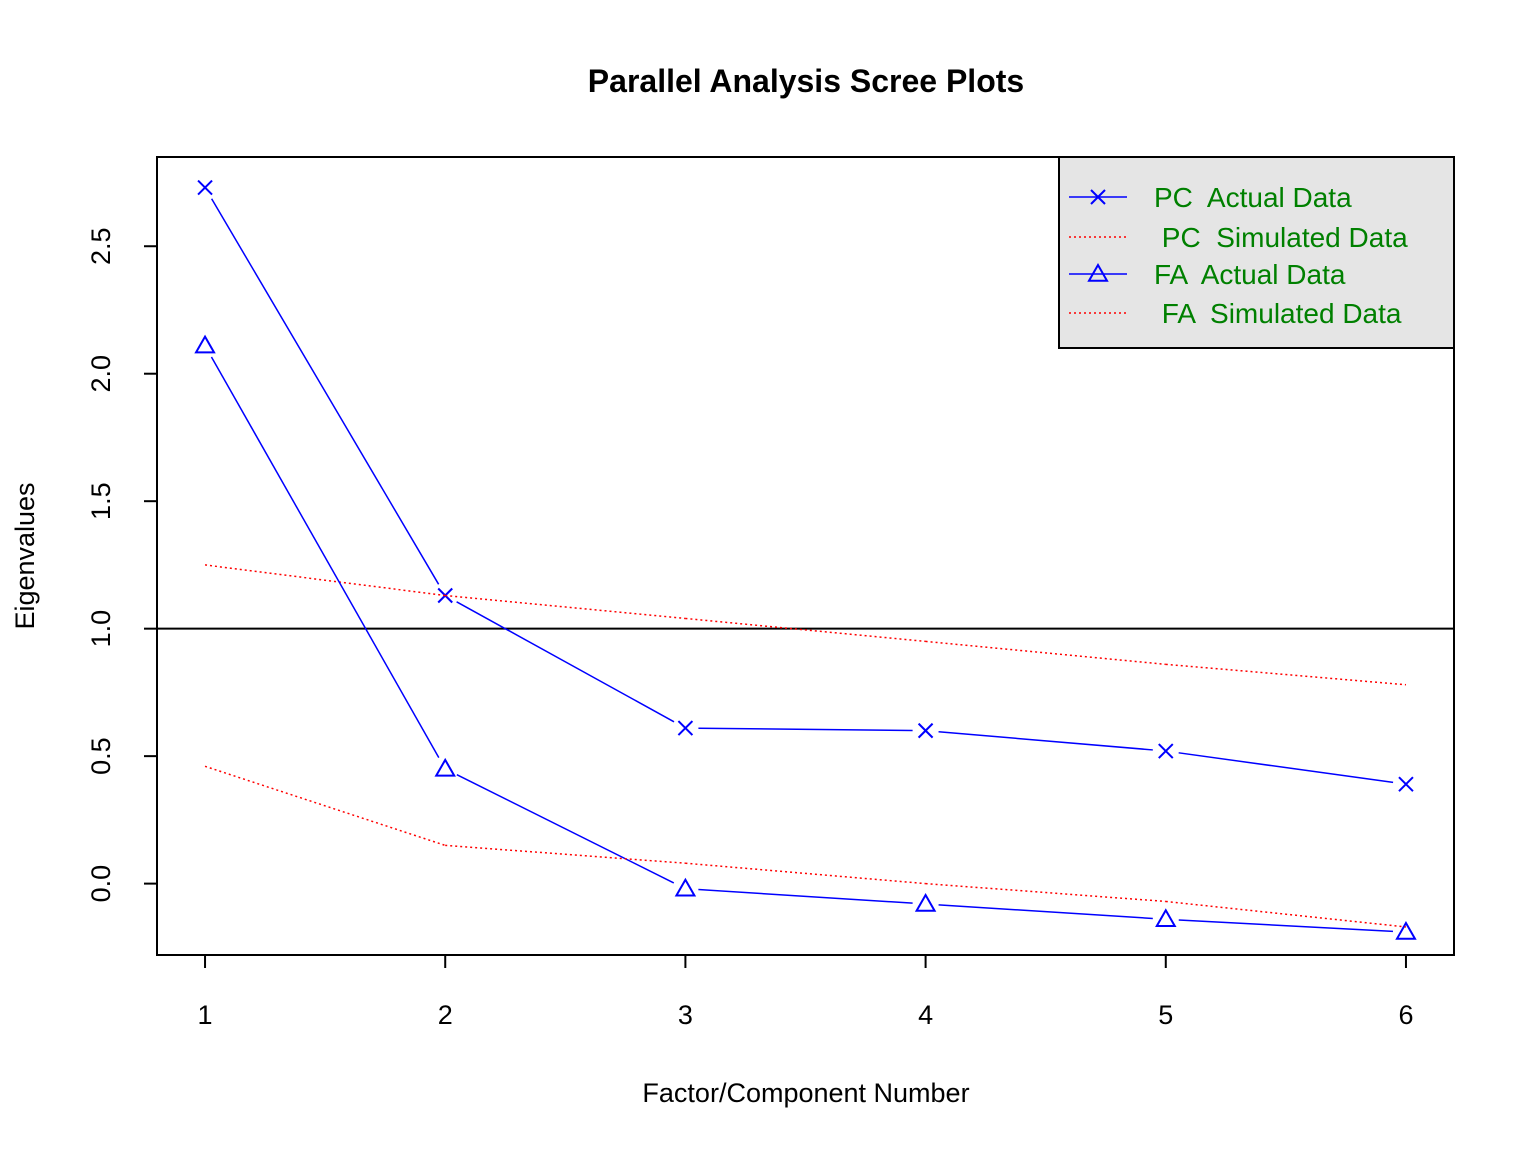  I want to click on x-axis: 1 2 3 4 5 6, so click(805, 992).